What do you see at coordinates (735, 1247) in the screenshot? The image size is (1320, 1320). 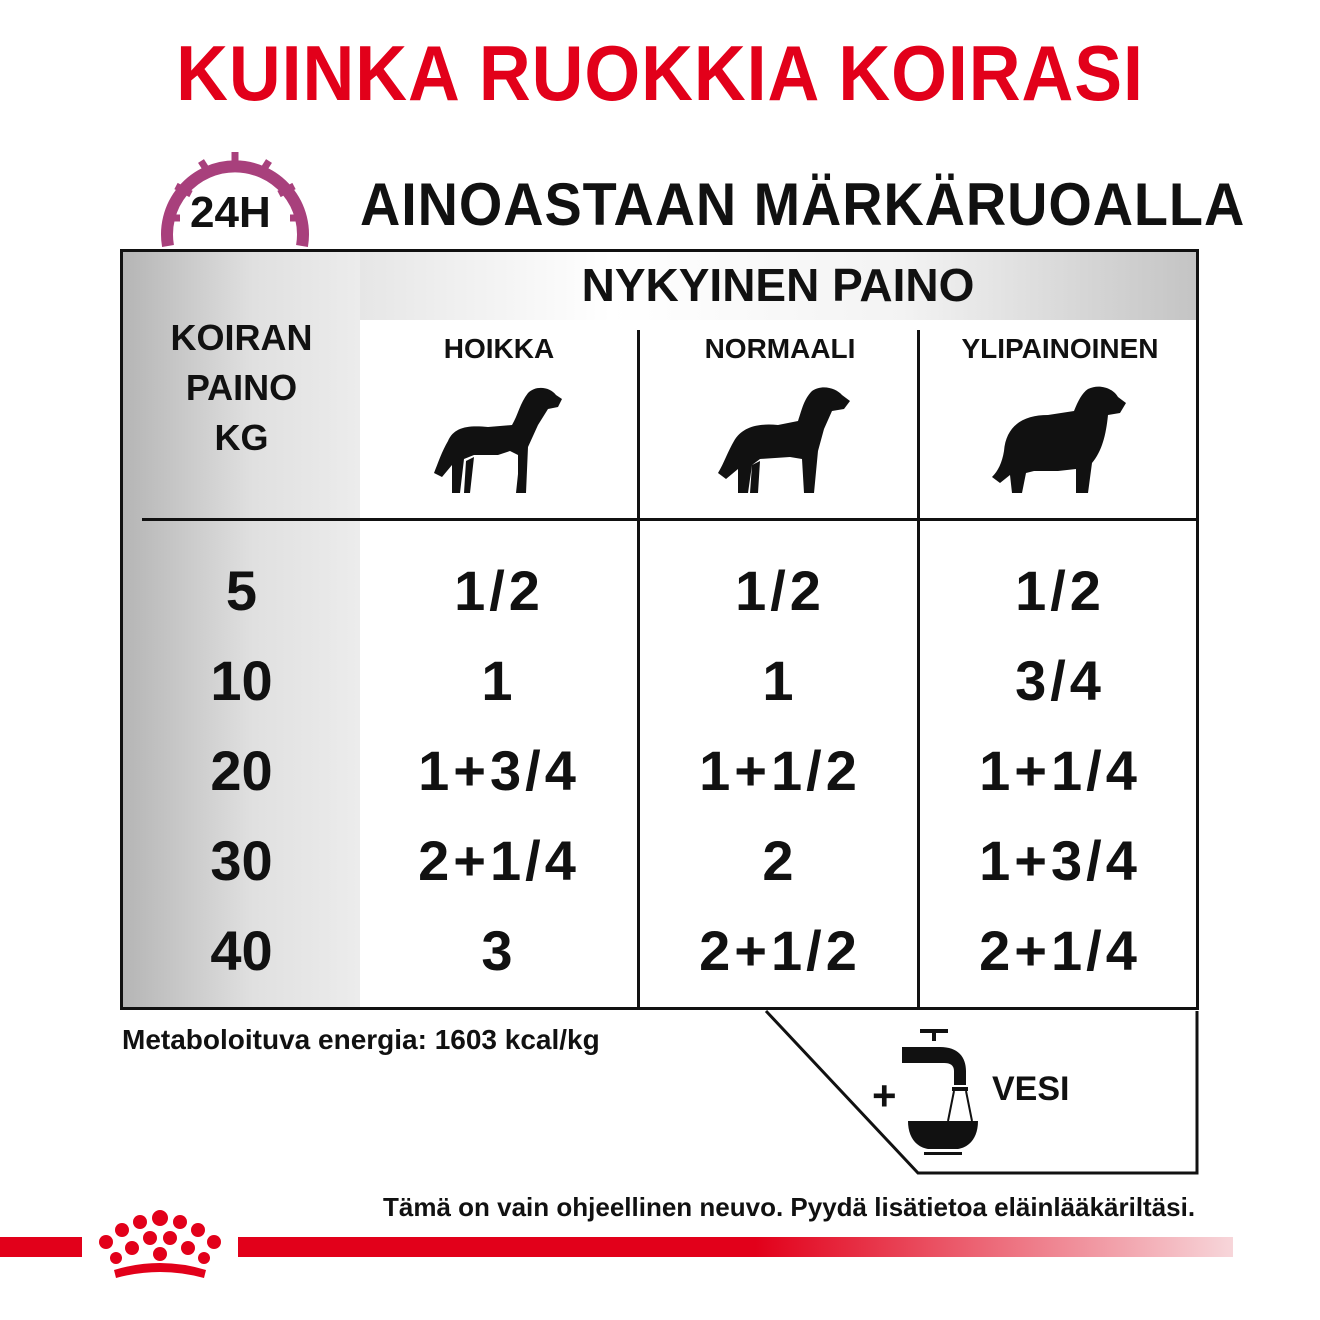 I see `brand-bar-right` at bounding box center [735, 1247].